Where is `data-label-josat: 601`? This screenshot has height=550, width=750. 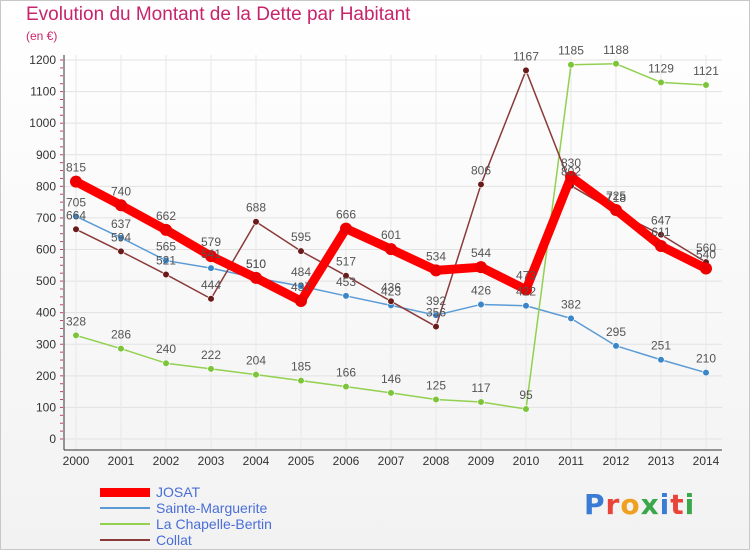 data-label-josat: 601 is located at coordinates (391, 235).